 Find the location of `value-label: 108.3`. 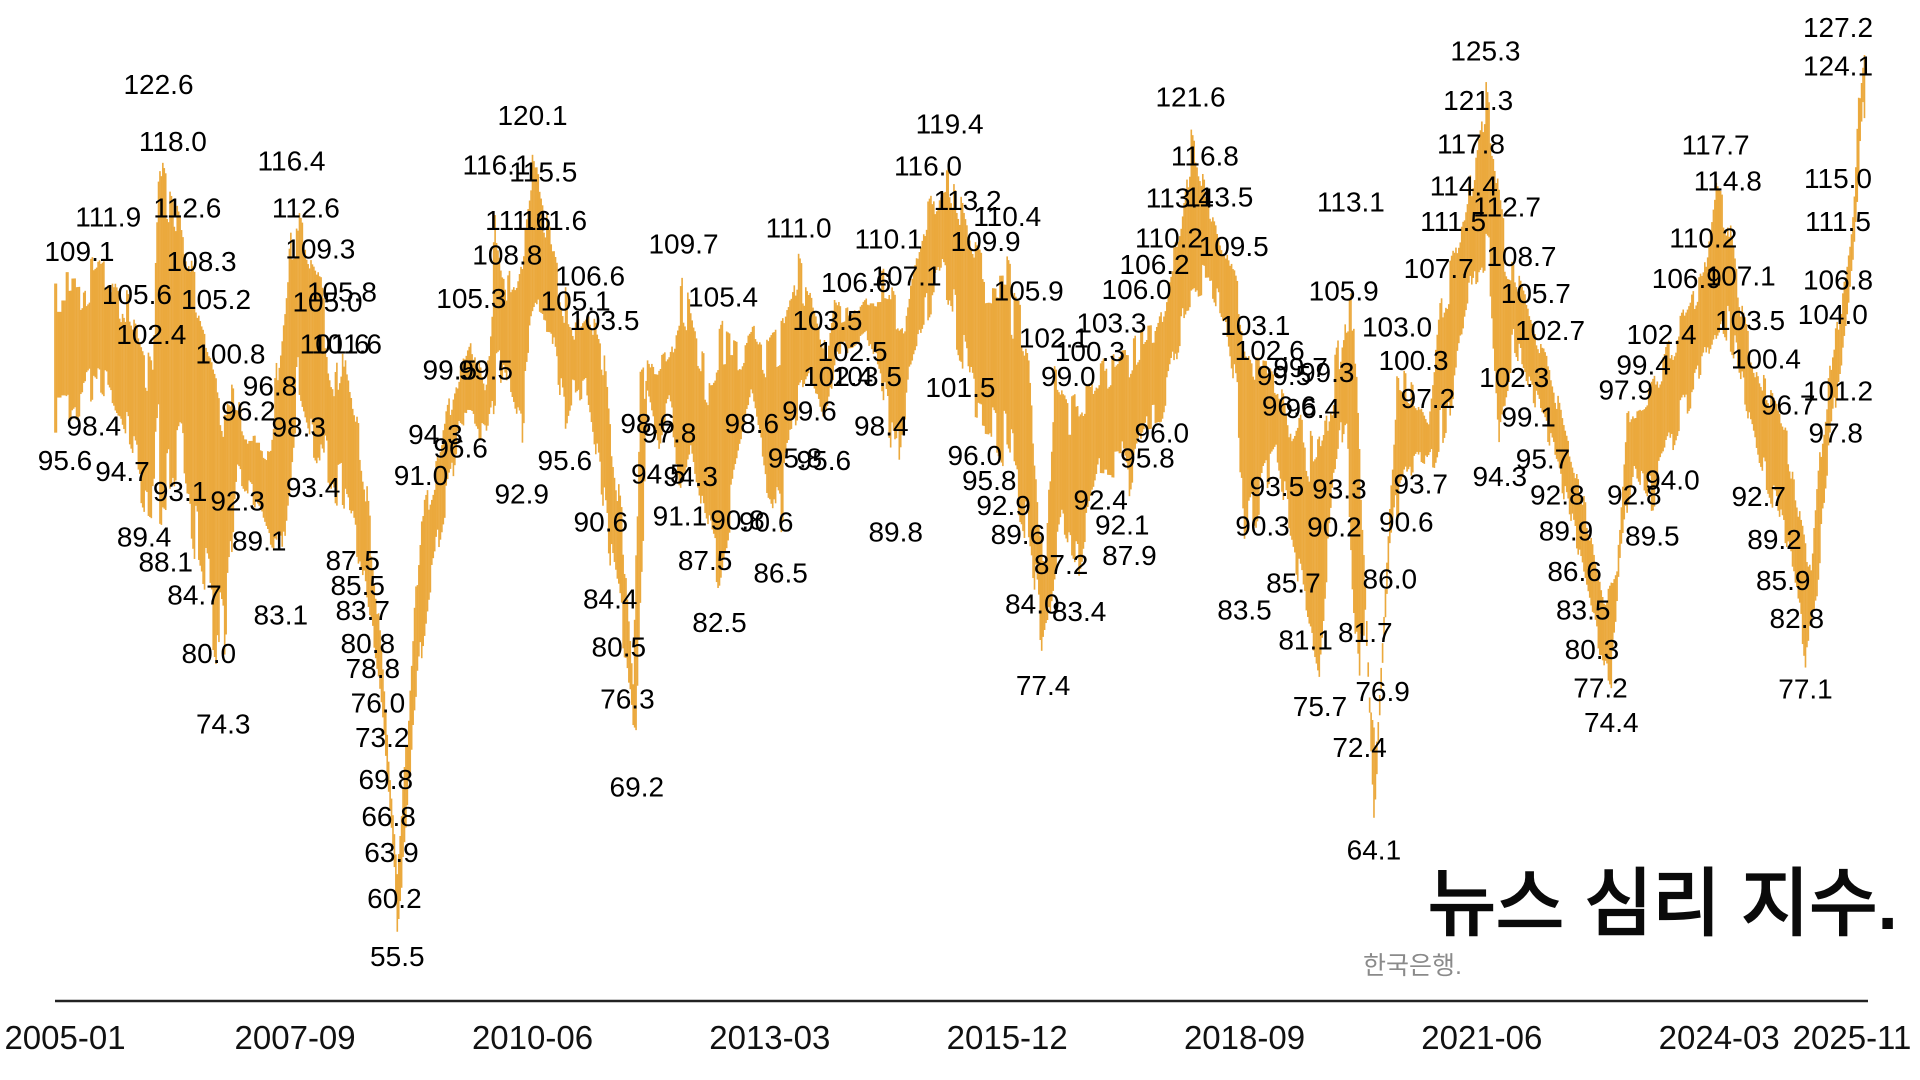

value-label: 108.3 is located at coordinates (202, 261).